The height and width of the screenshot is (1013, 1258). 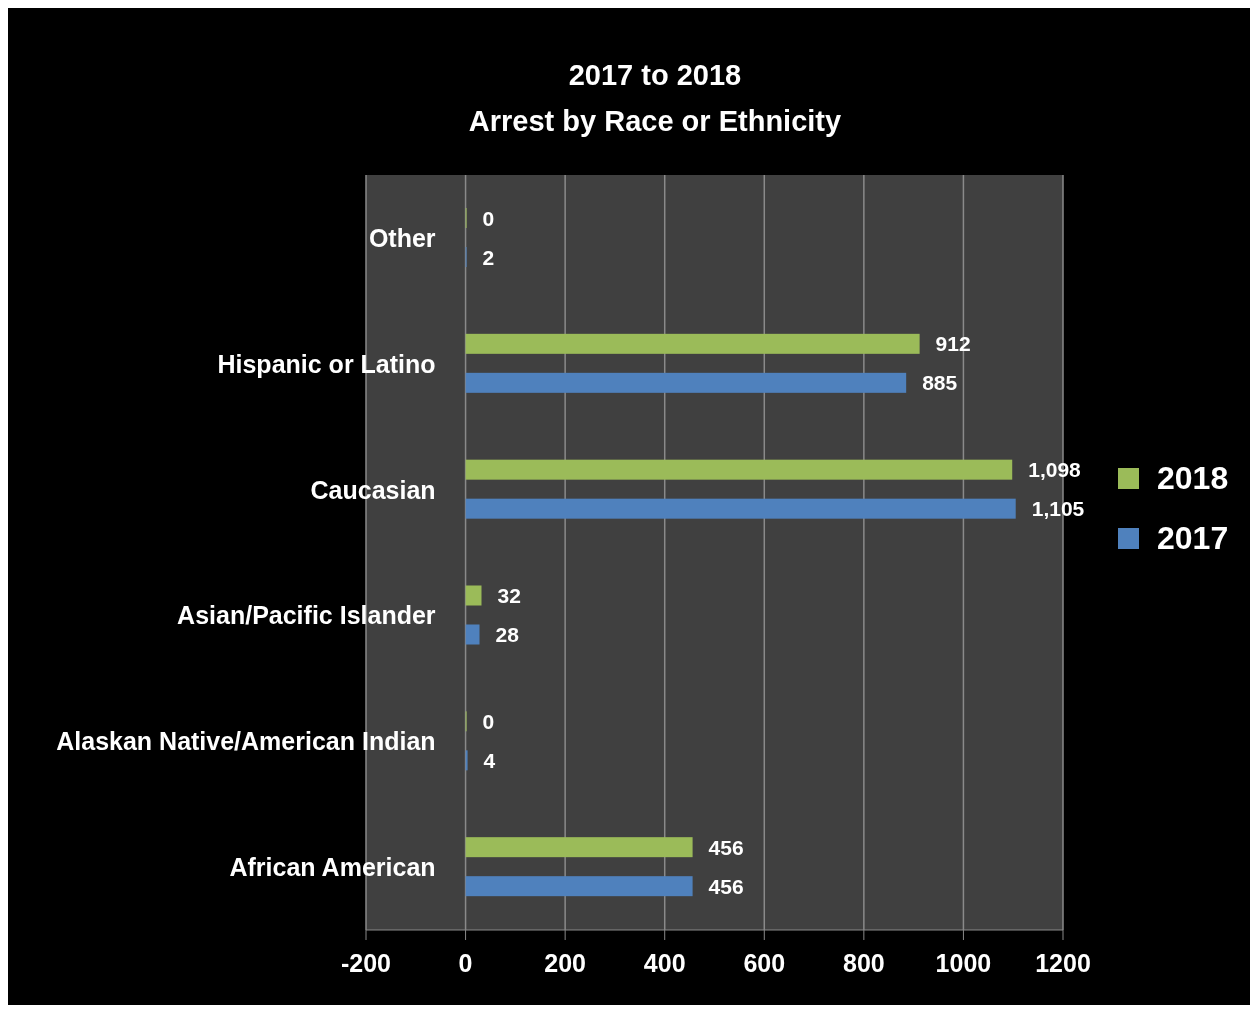 I want to click on x-tick-label: 600, so click(x=764, y=962).